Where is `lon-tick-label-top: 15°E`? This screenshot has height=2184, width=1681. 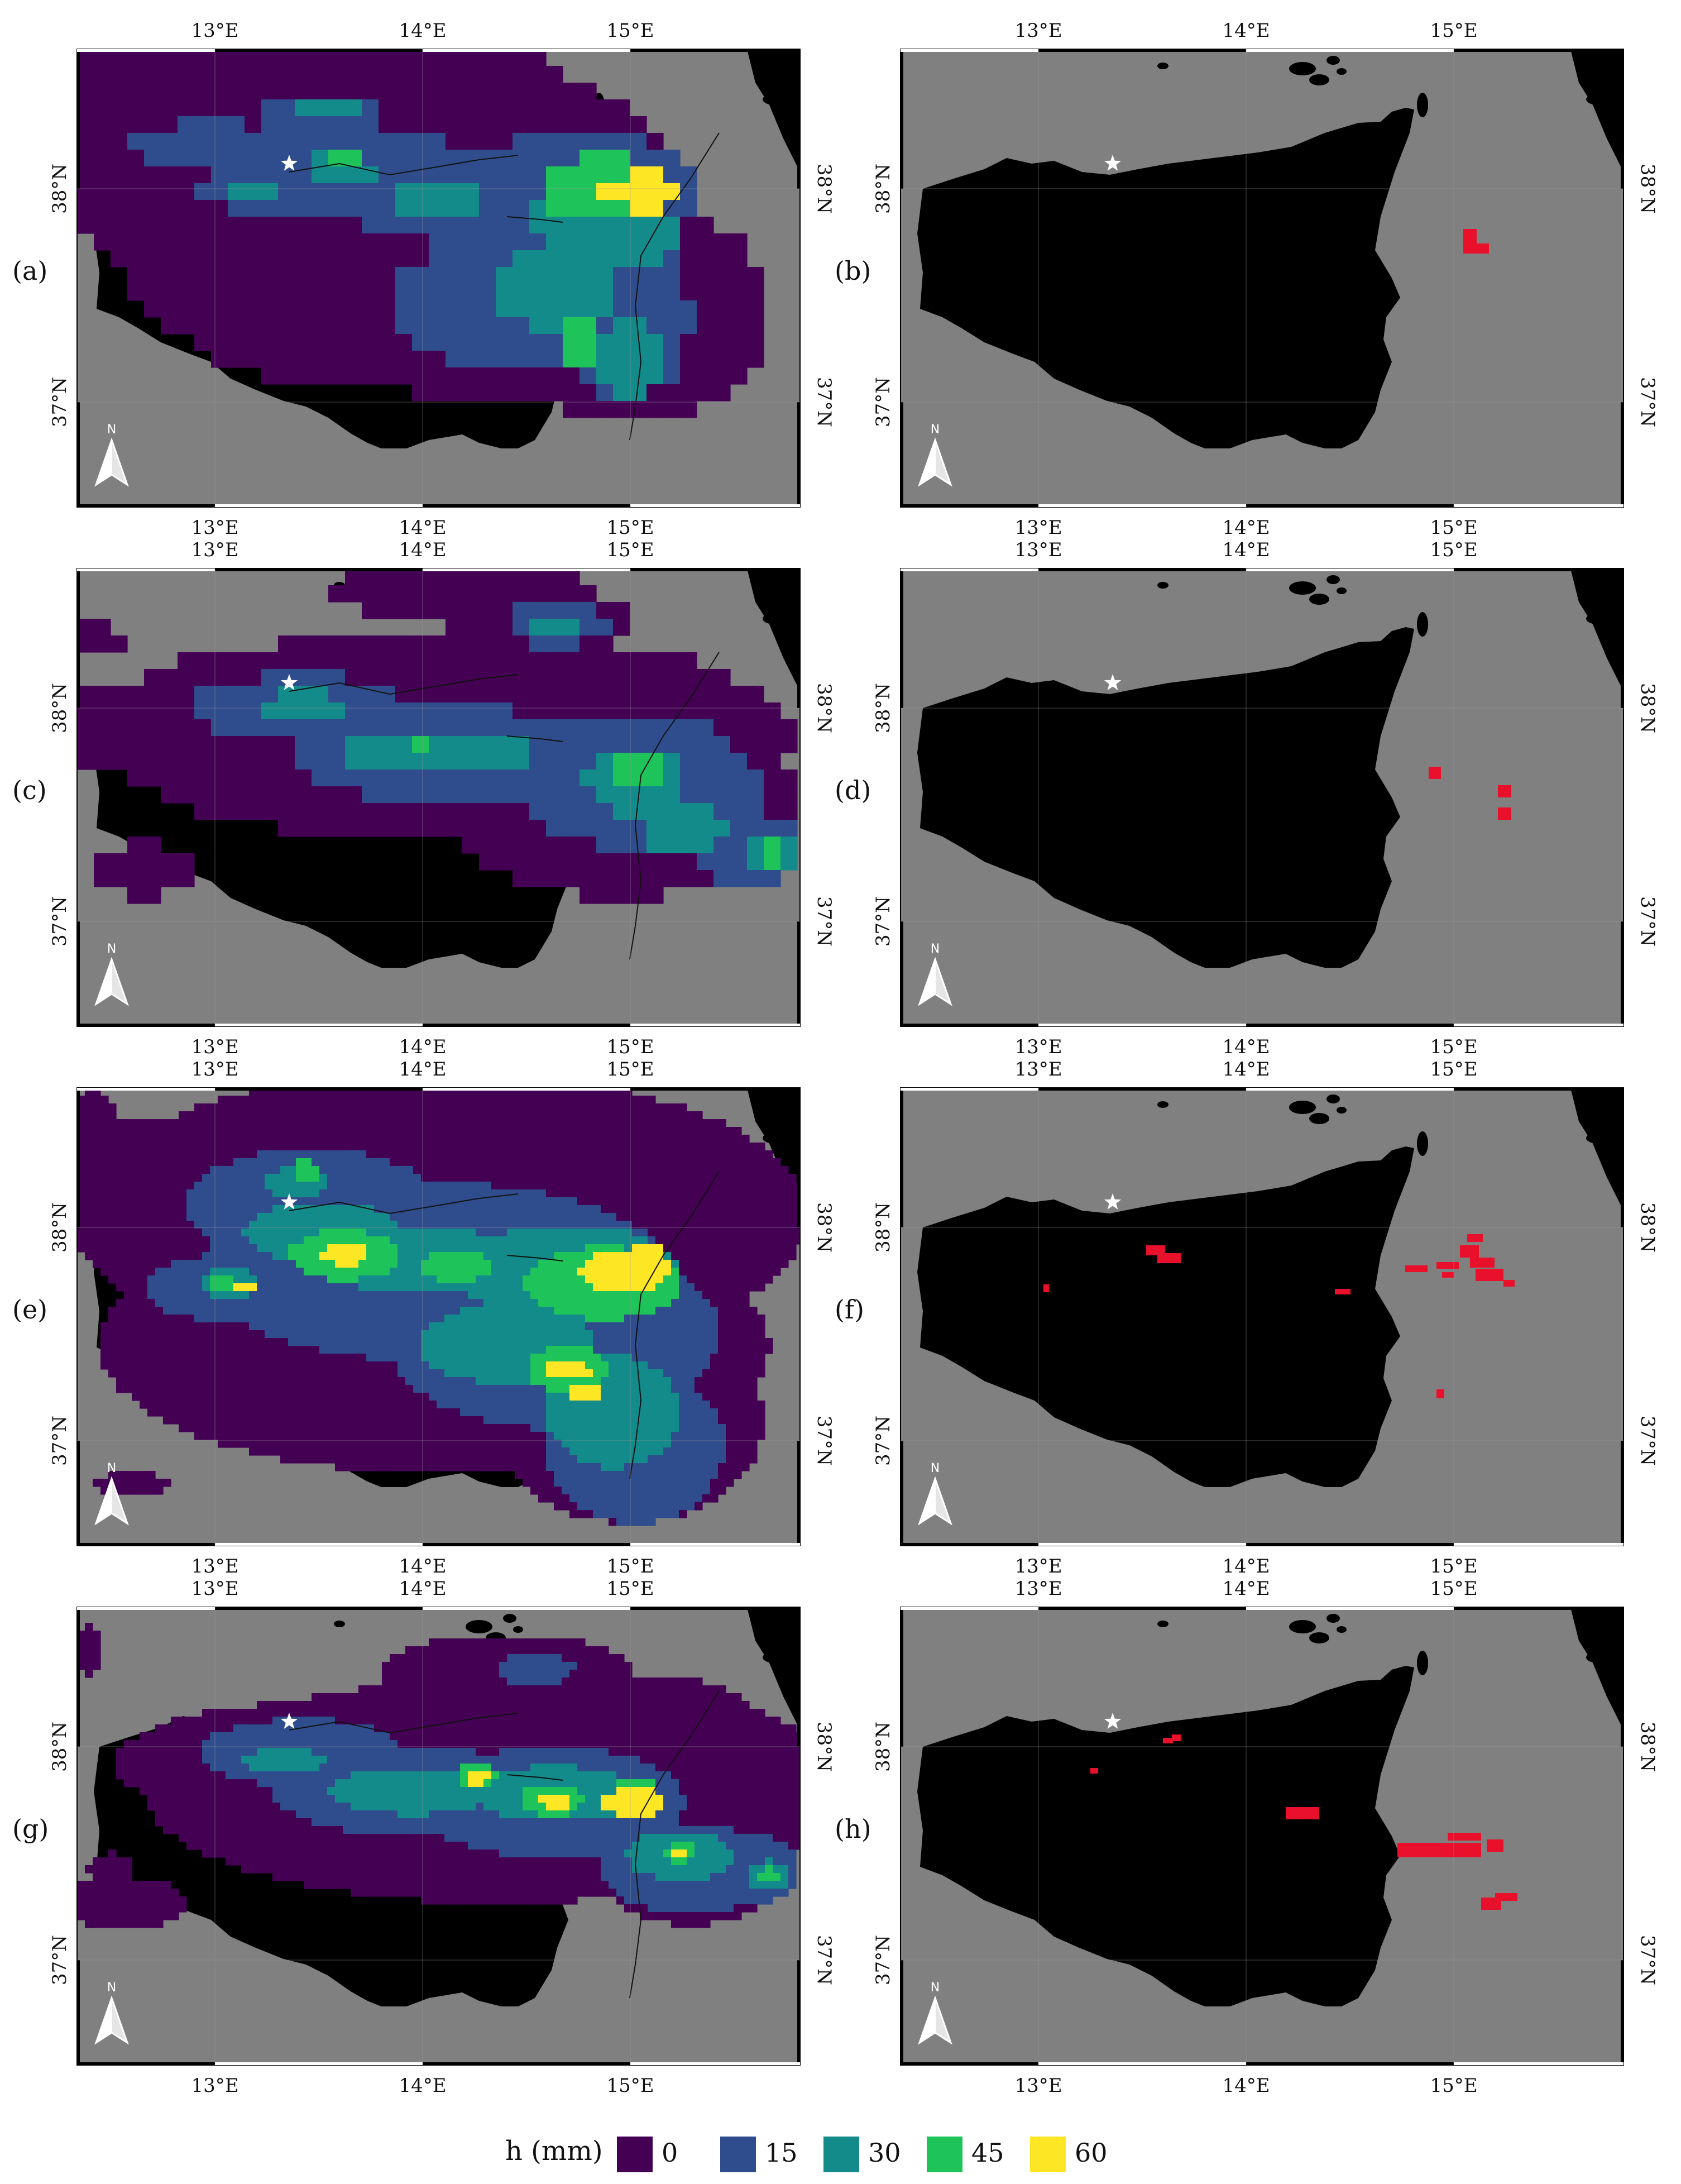
lon-tick-label-top: 15°E is located at coordinates (630, 31).